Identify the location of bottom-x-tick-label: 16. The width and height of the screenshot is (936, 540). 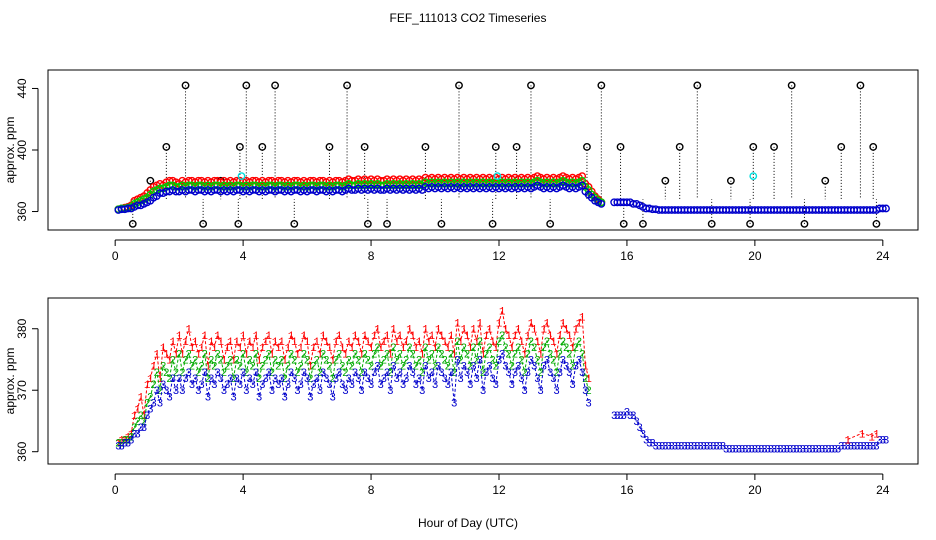
(627, 490).